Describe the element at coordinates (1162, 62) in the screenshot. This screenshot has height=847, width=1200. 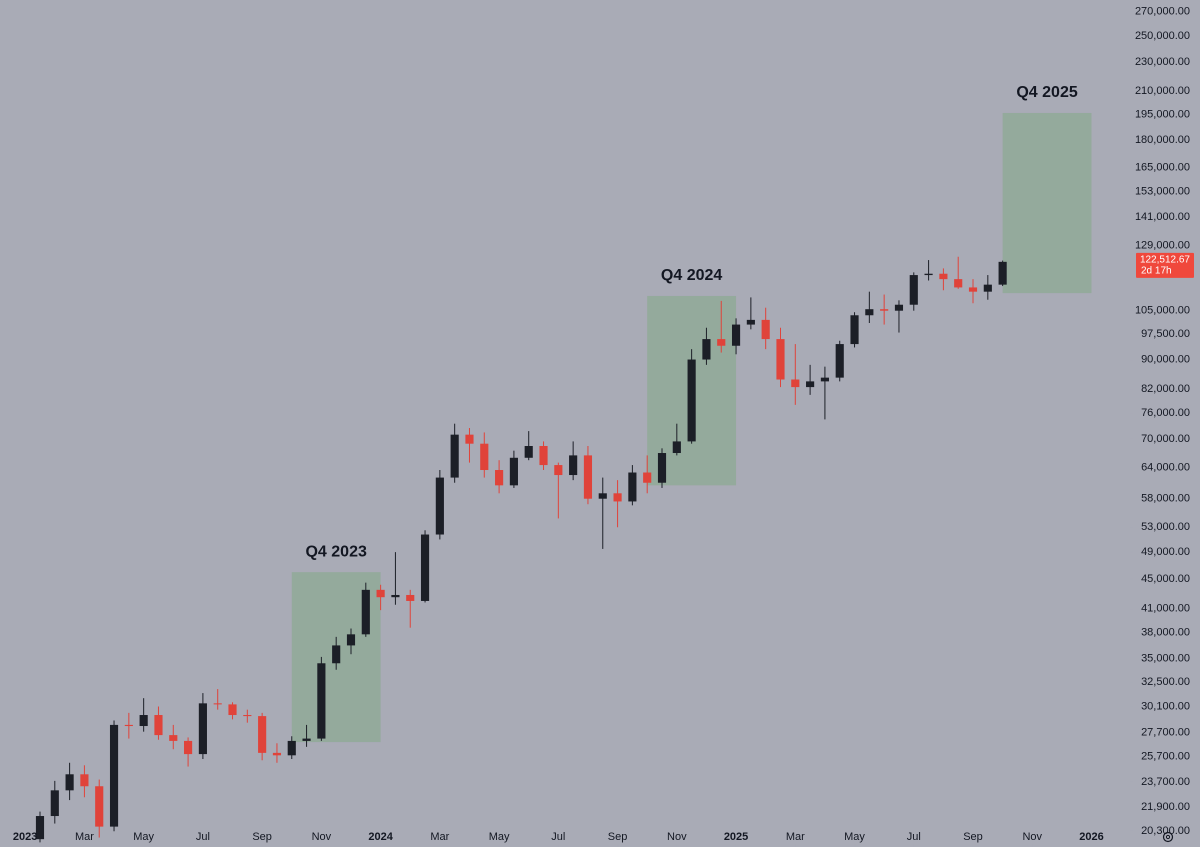
I see `y-tick-label: 230,000.00` at that location.